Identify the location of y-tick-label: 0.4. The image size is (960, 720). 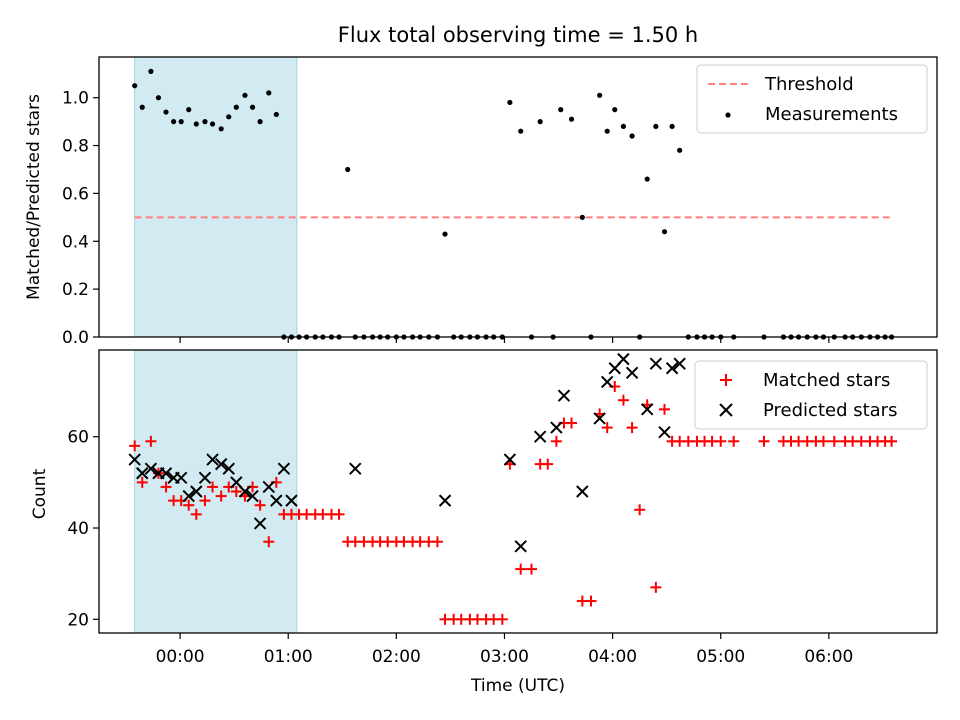
(75, 242).